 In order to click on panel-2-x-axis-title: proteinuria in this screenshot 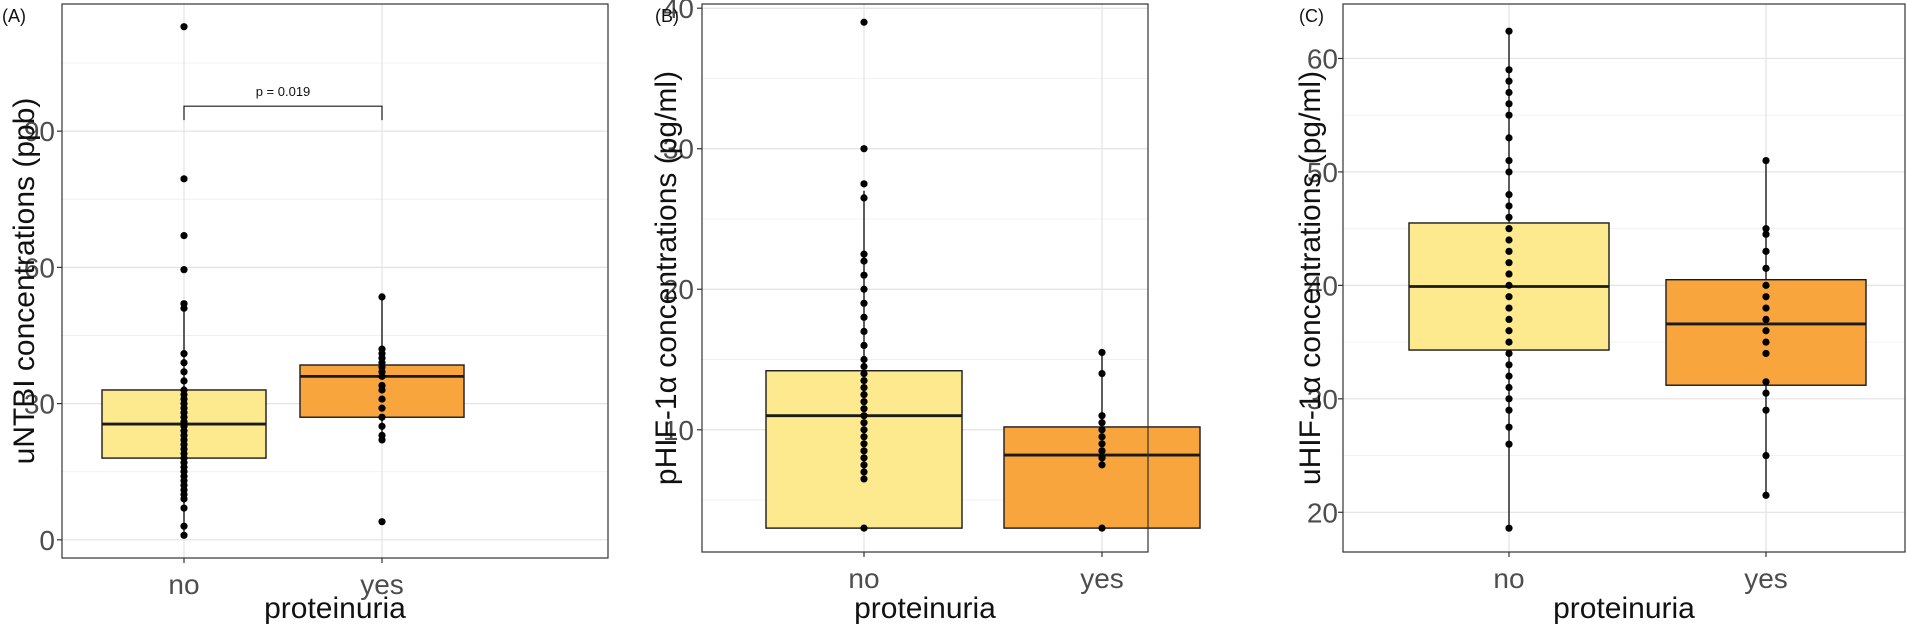, I will do `click(925, 608)`.